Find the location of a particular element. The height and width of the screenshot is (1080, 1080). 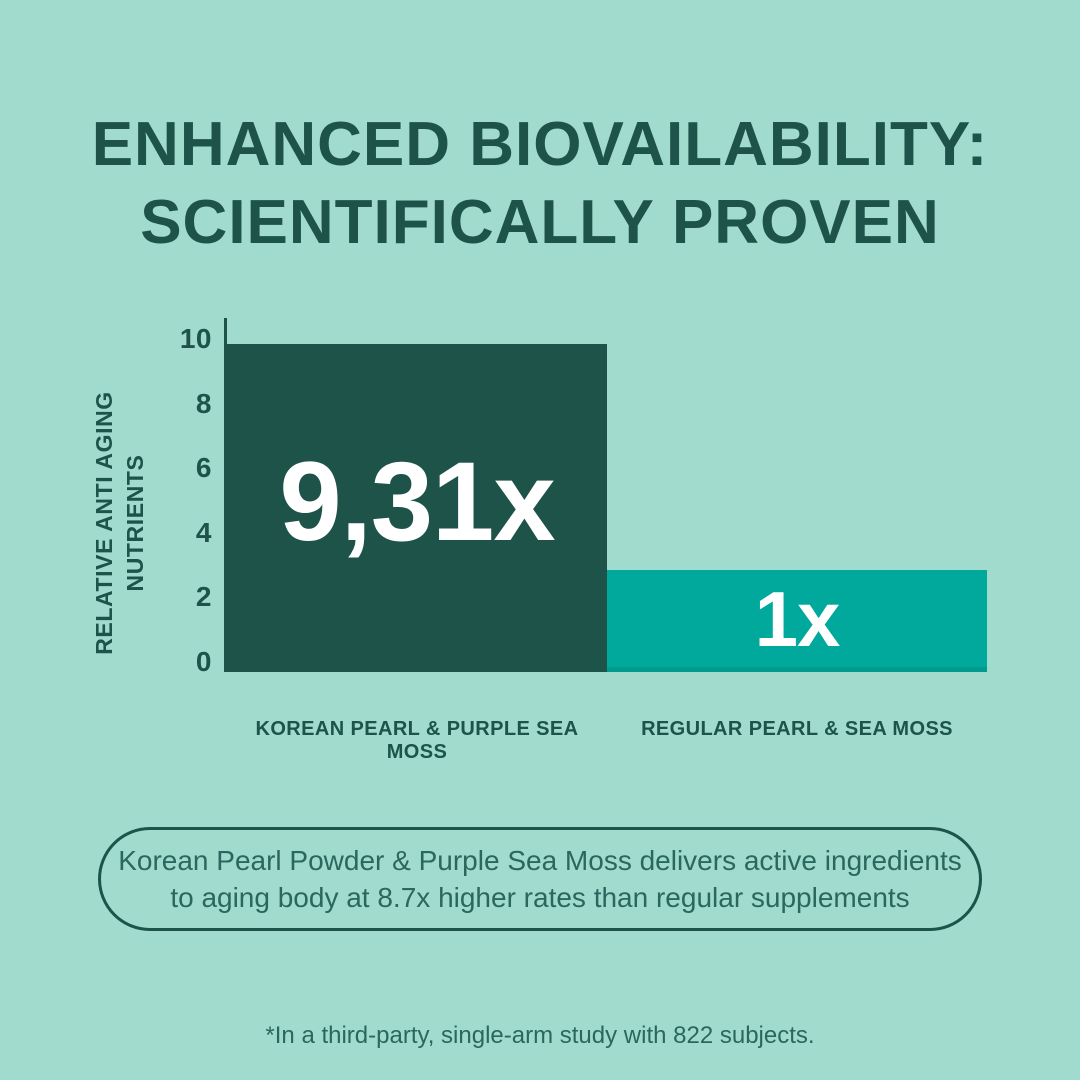

y-axis-label-line-2: NUTRIENTS is located at coordinates (135, 523).